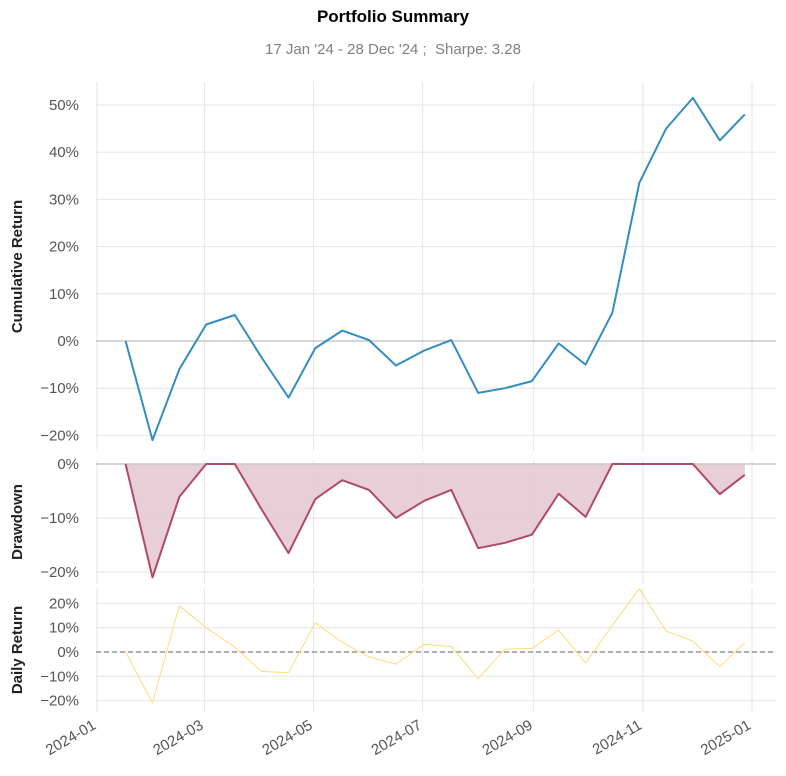 This screenshot has height=776, width=786. What do you see at coordinates (617, 738) in the screenshot?
I see `x-tick-label: 2024-11` at bounding box center [617, 738].